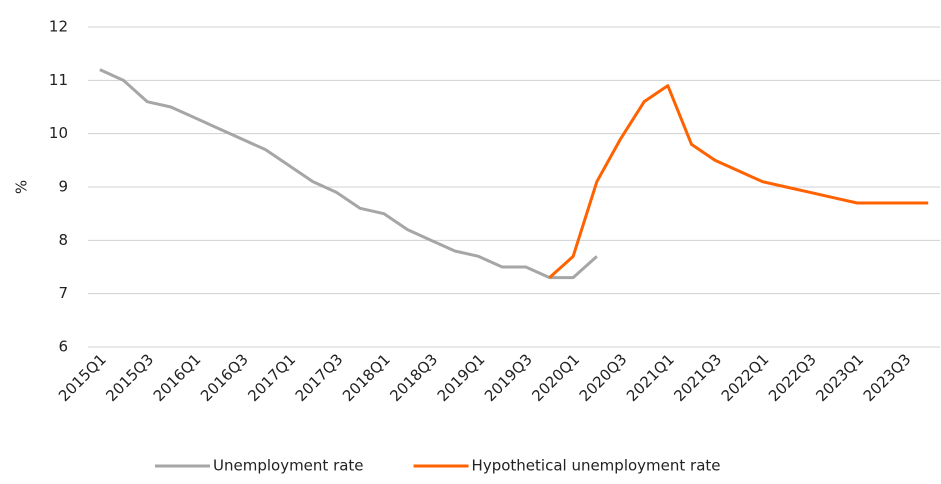 The width and height of the screenshot is (941, 484). I want to click on x-tick-label: 2016Q1, so click(177, 377).